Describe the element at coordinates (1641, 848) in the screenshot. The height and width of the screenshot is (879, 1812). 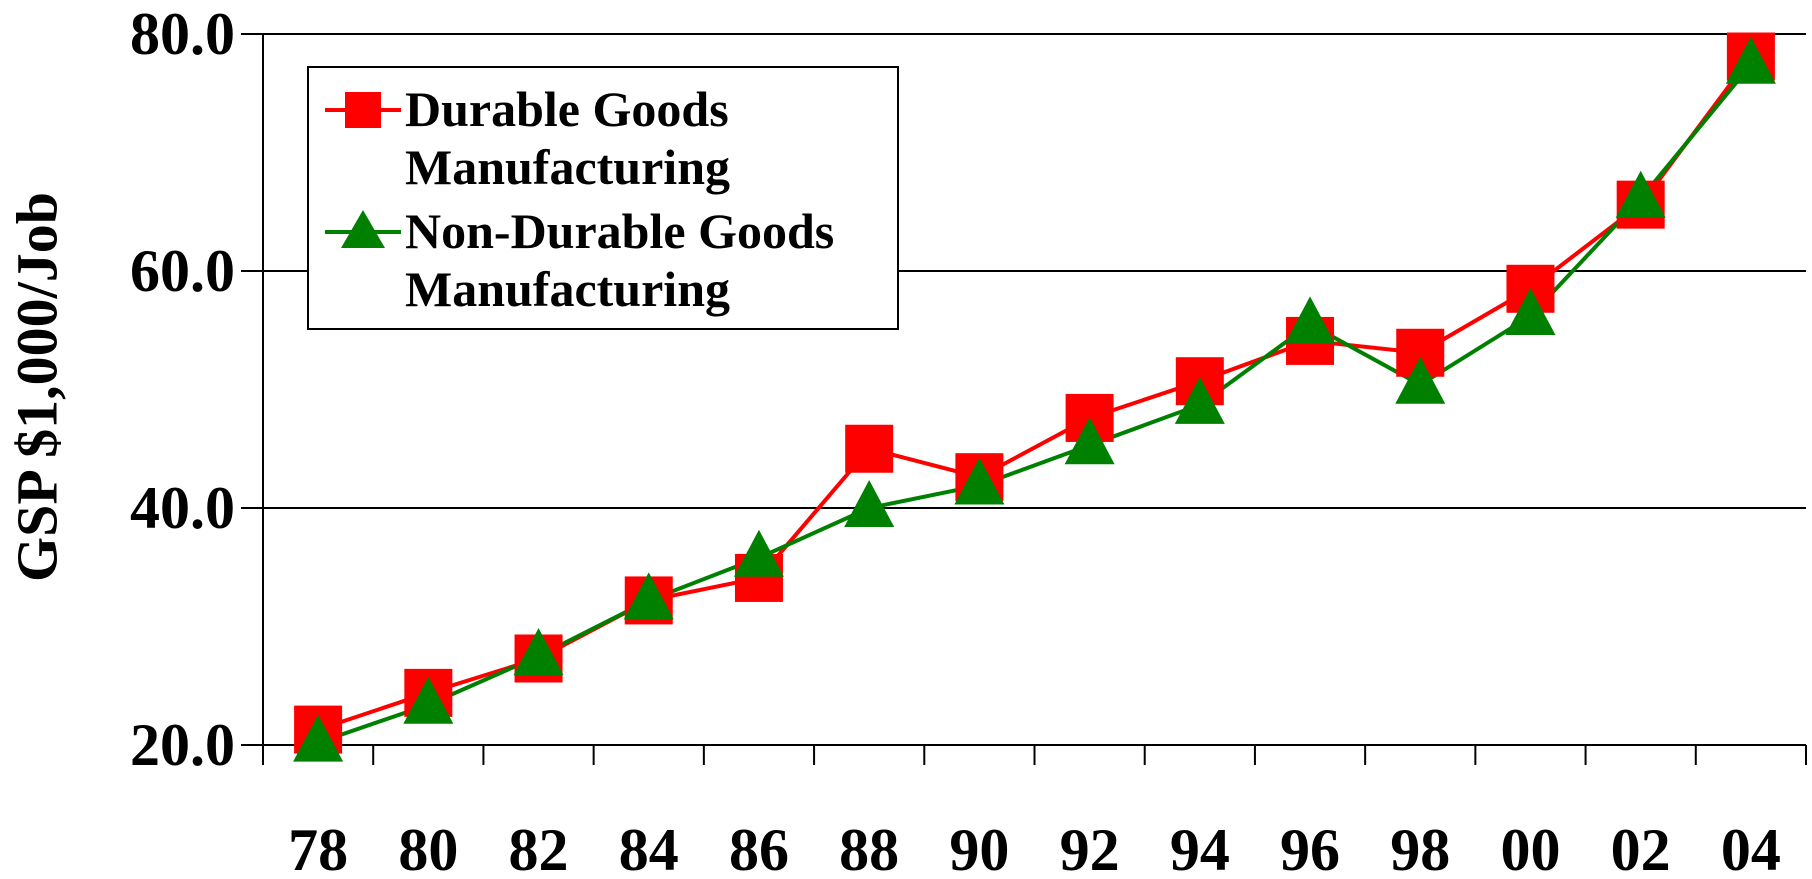
I see `x-tick-label: 02` at that location.